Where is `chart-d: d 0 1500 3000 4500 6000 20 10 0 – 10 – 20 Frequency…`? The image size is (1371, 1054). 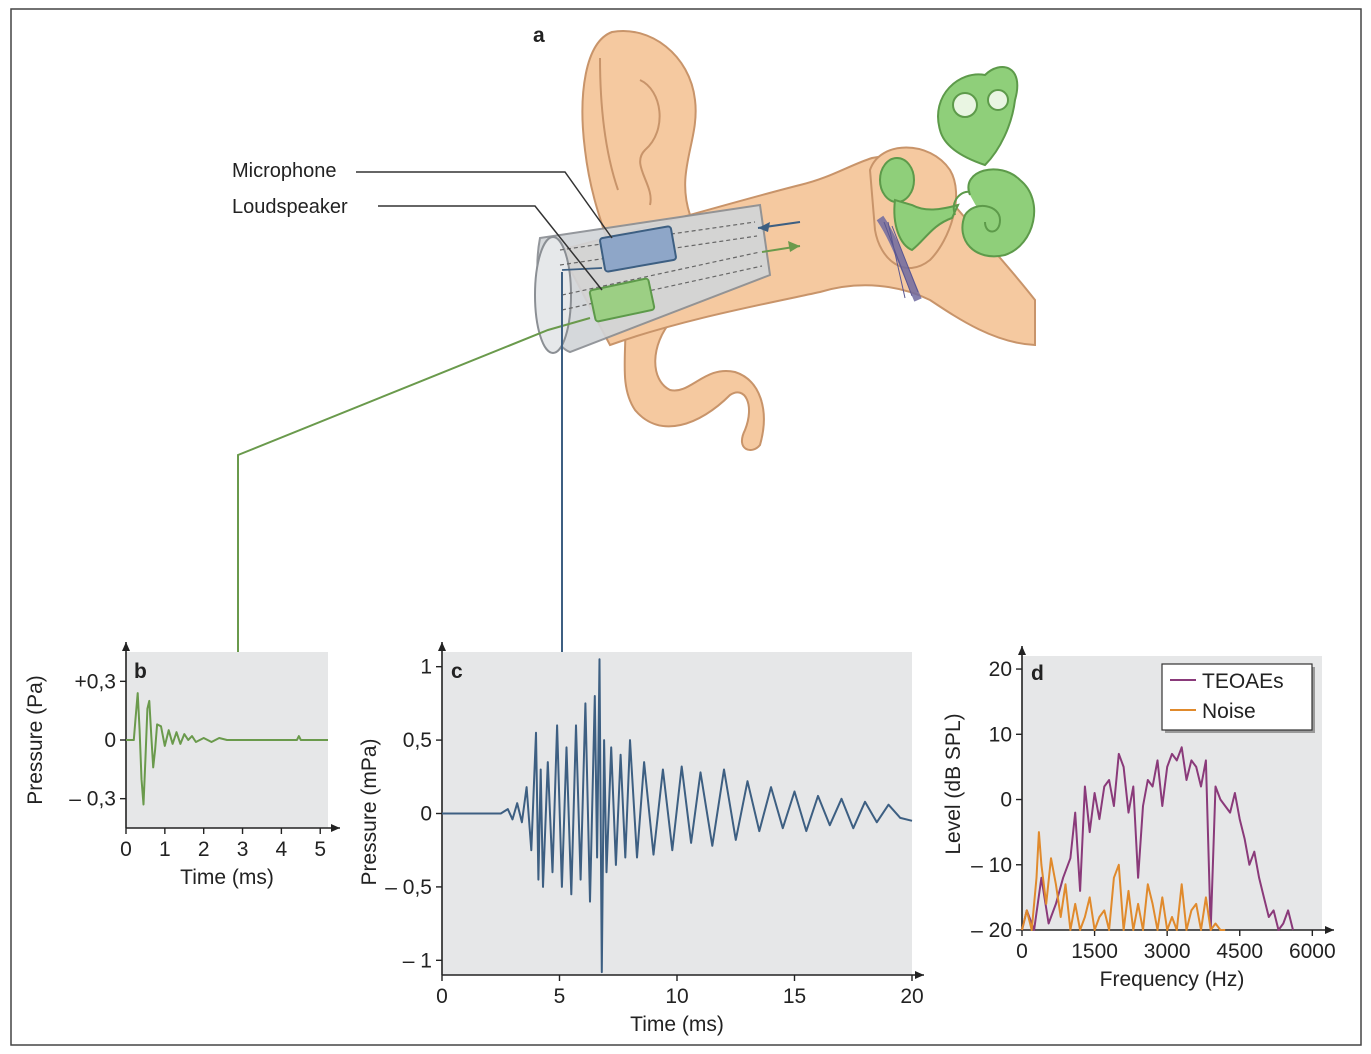 chart-d: d 0 1500 3000 4500 6000 20 10 0 – 10 – 20 Frequency… is located at coordinates (1139, 818).